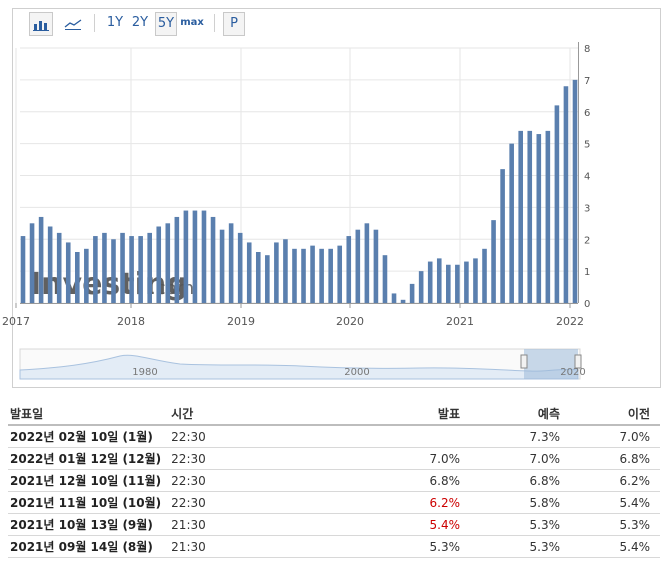 The width and height of the screenshot is (669, 563). Describe the element at coordinates (520, 436) in the screenshot. I see `cell-forecast: 7.3%` at that location.